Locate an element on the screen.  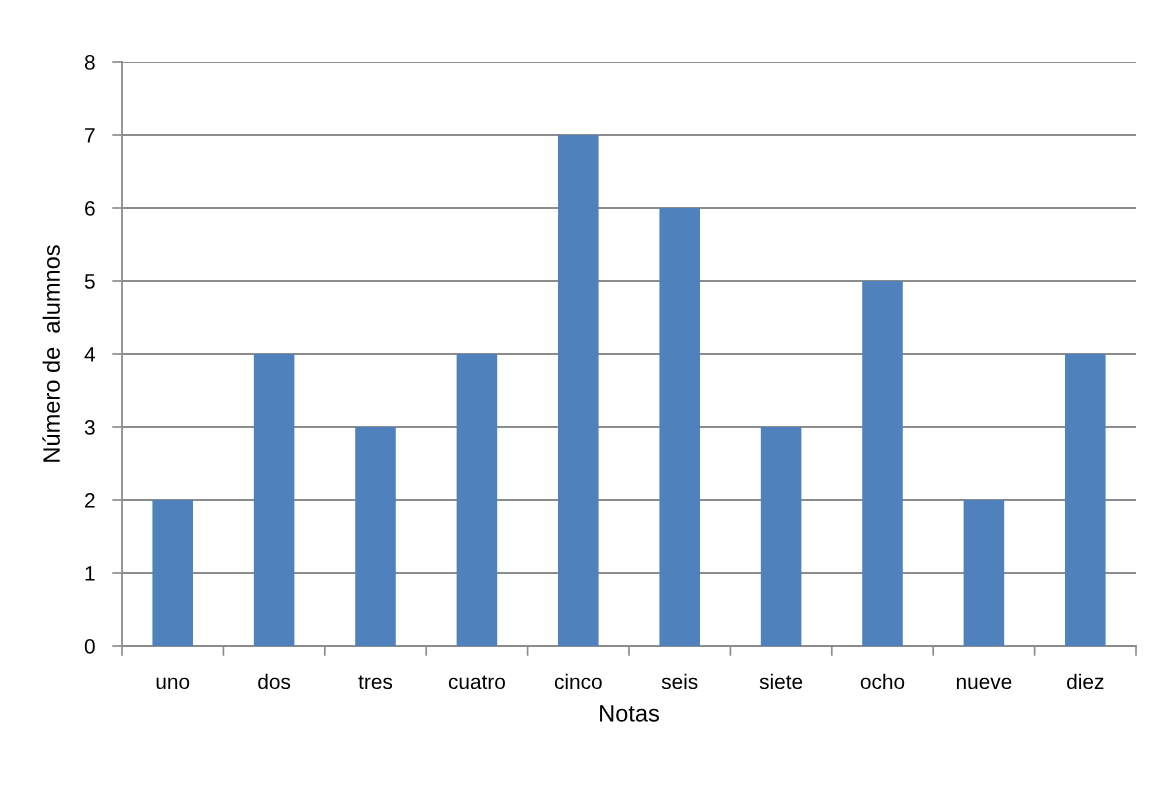
x-tick-label: ocho is located at coordinates (882, 681).